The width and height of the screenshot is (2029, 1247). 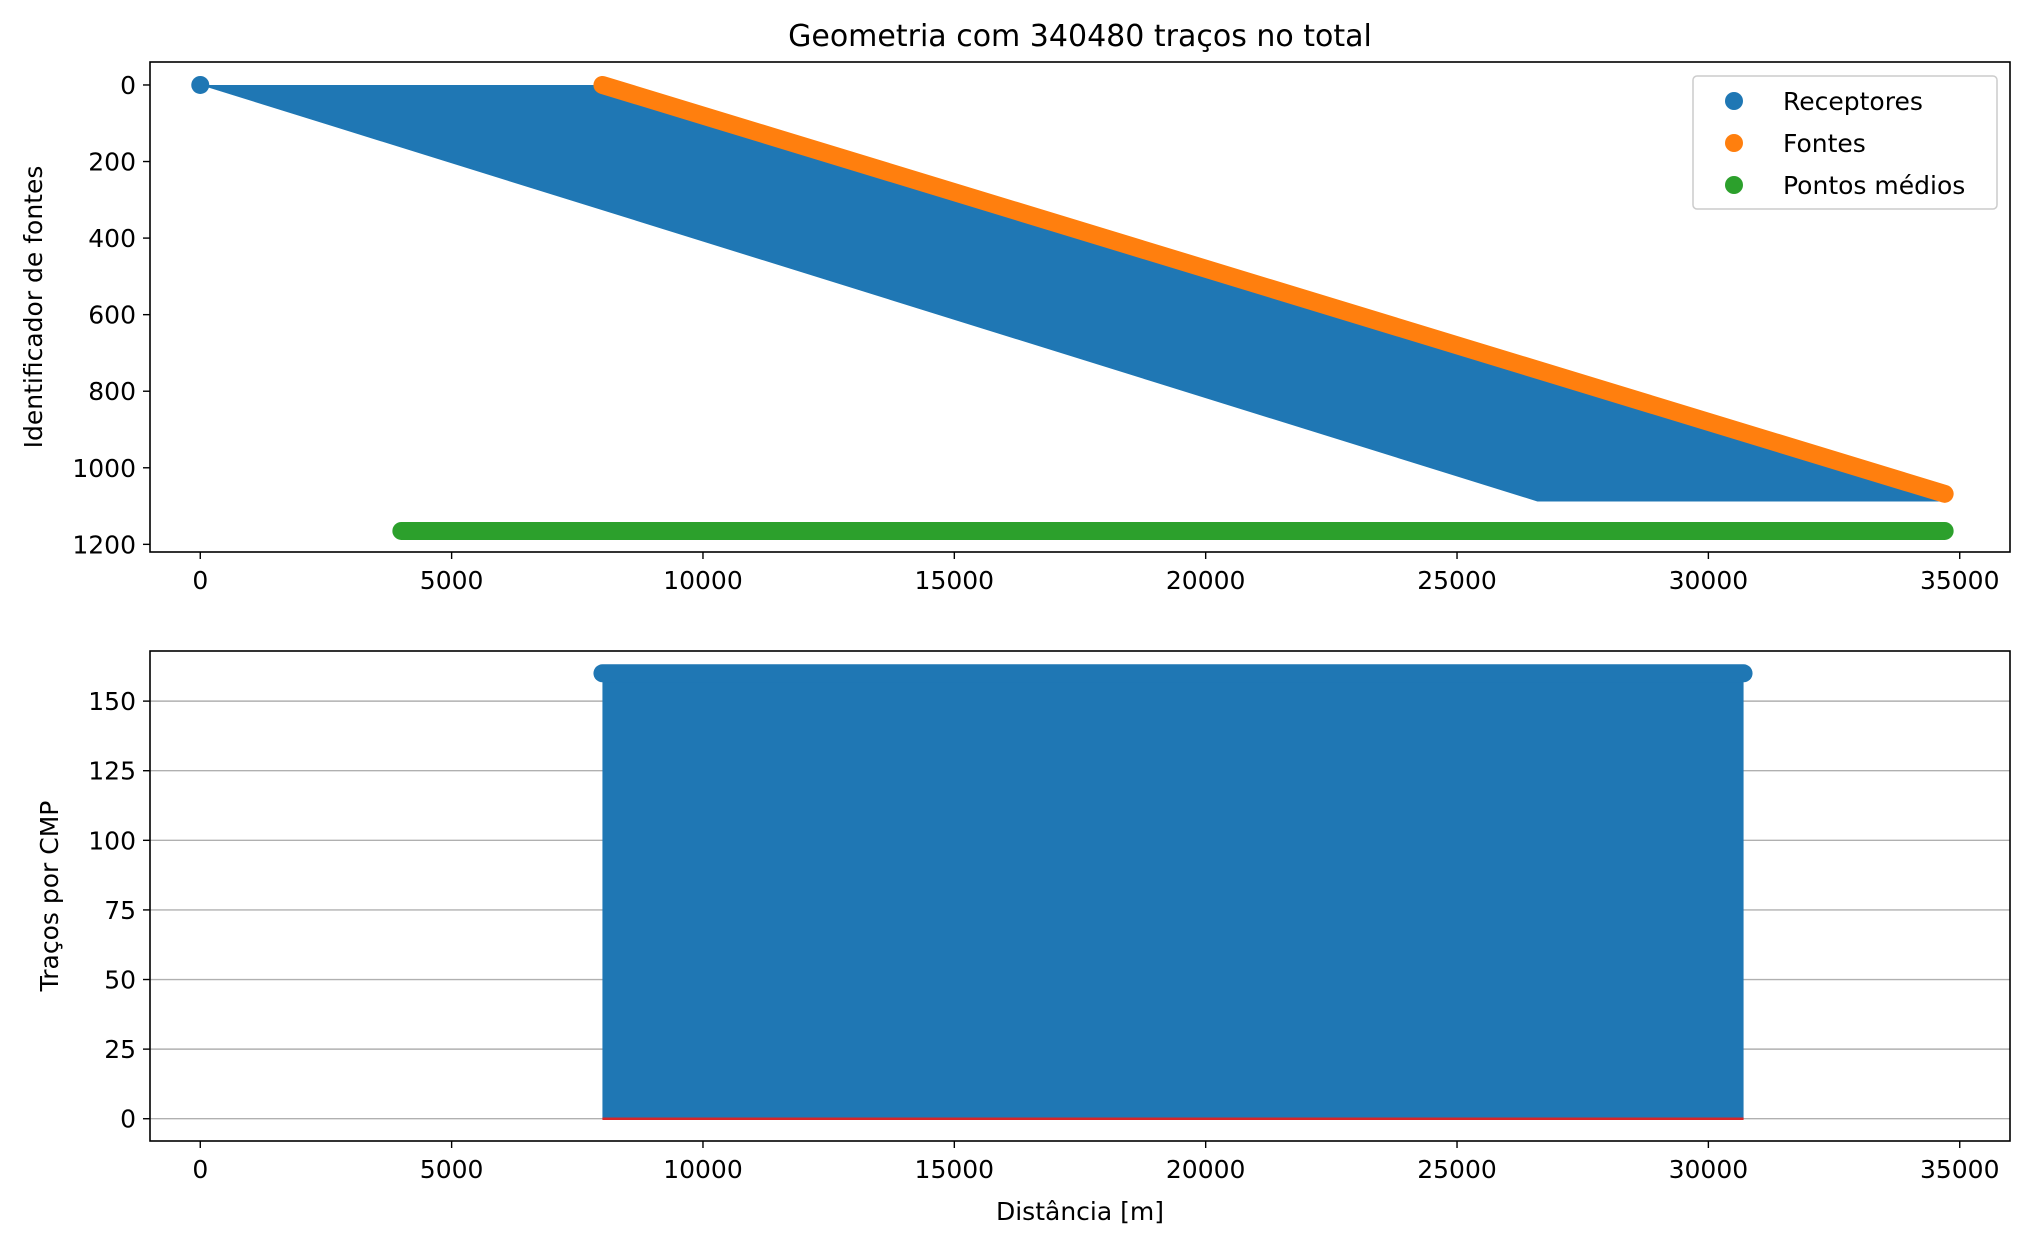 What do you see at coordinates (112, 391) in the screenshot?
I see `top-y-tick-label: 800` at bounding box center [112, 391].